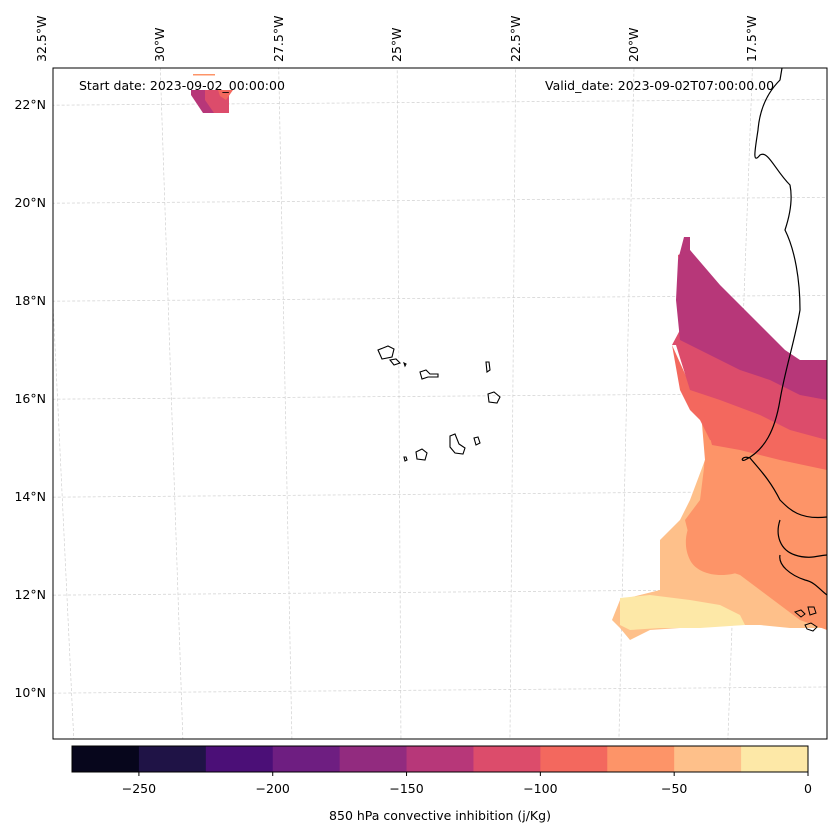 The height and width of the screenshot is (836, 837). What do you see at coordinates (30, 203) in the screenshot?
I see `latitude-tick-label: 20°N` at bounding box center [30, 203].